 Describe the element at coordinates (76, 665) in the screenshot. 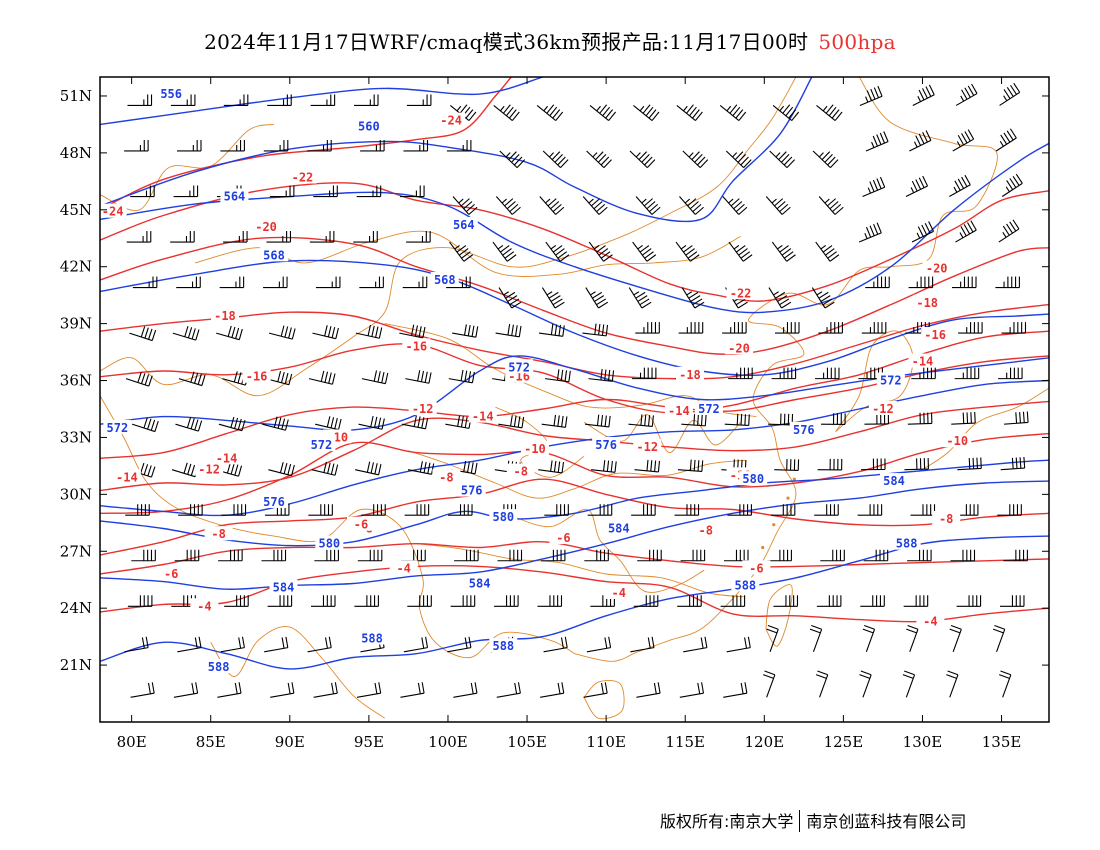

I see `lat-tick-label: 21N` at that location.